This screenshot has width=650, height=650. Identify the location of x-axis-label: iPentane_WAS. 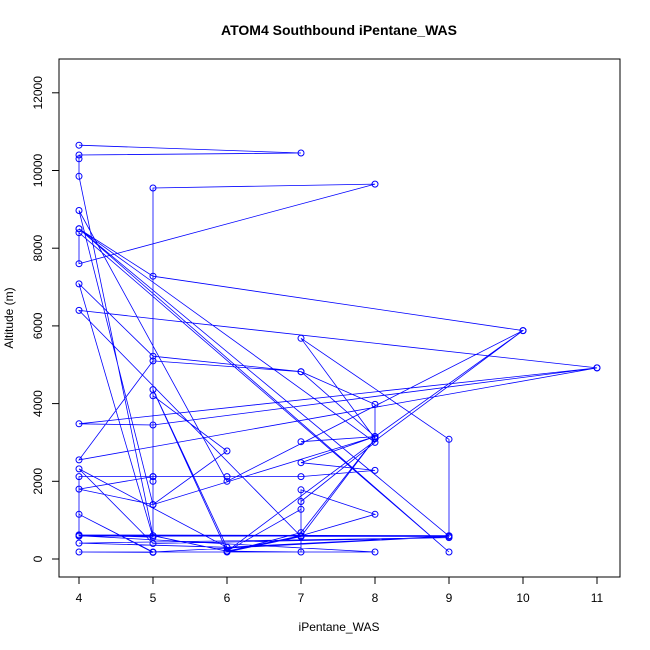
(339, 627).